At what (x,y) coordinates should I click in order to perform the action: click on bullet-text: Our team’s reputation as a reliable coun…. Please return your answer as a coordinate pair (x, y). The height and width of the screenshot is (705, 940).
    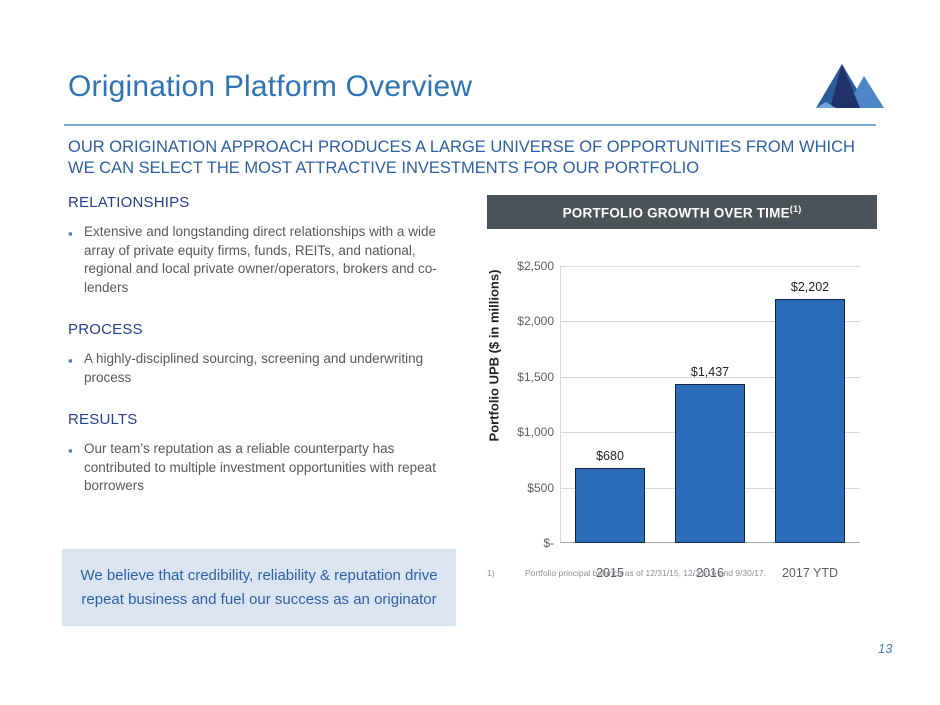
    Looking at the image, I should click on (260, 467).